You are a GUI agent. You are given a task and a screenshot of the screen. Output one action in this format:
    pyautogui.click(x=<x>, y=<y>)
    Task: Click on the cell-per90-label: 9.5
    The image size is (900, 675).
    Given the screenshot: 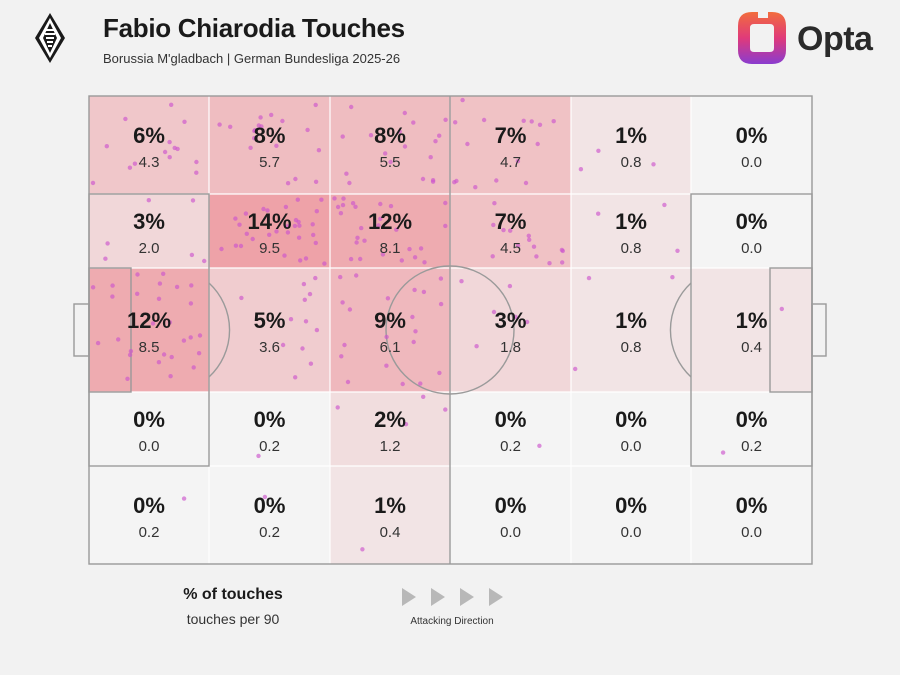 What is the action you would take?
    pyautogui.click(x=269, y=248)
    